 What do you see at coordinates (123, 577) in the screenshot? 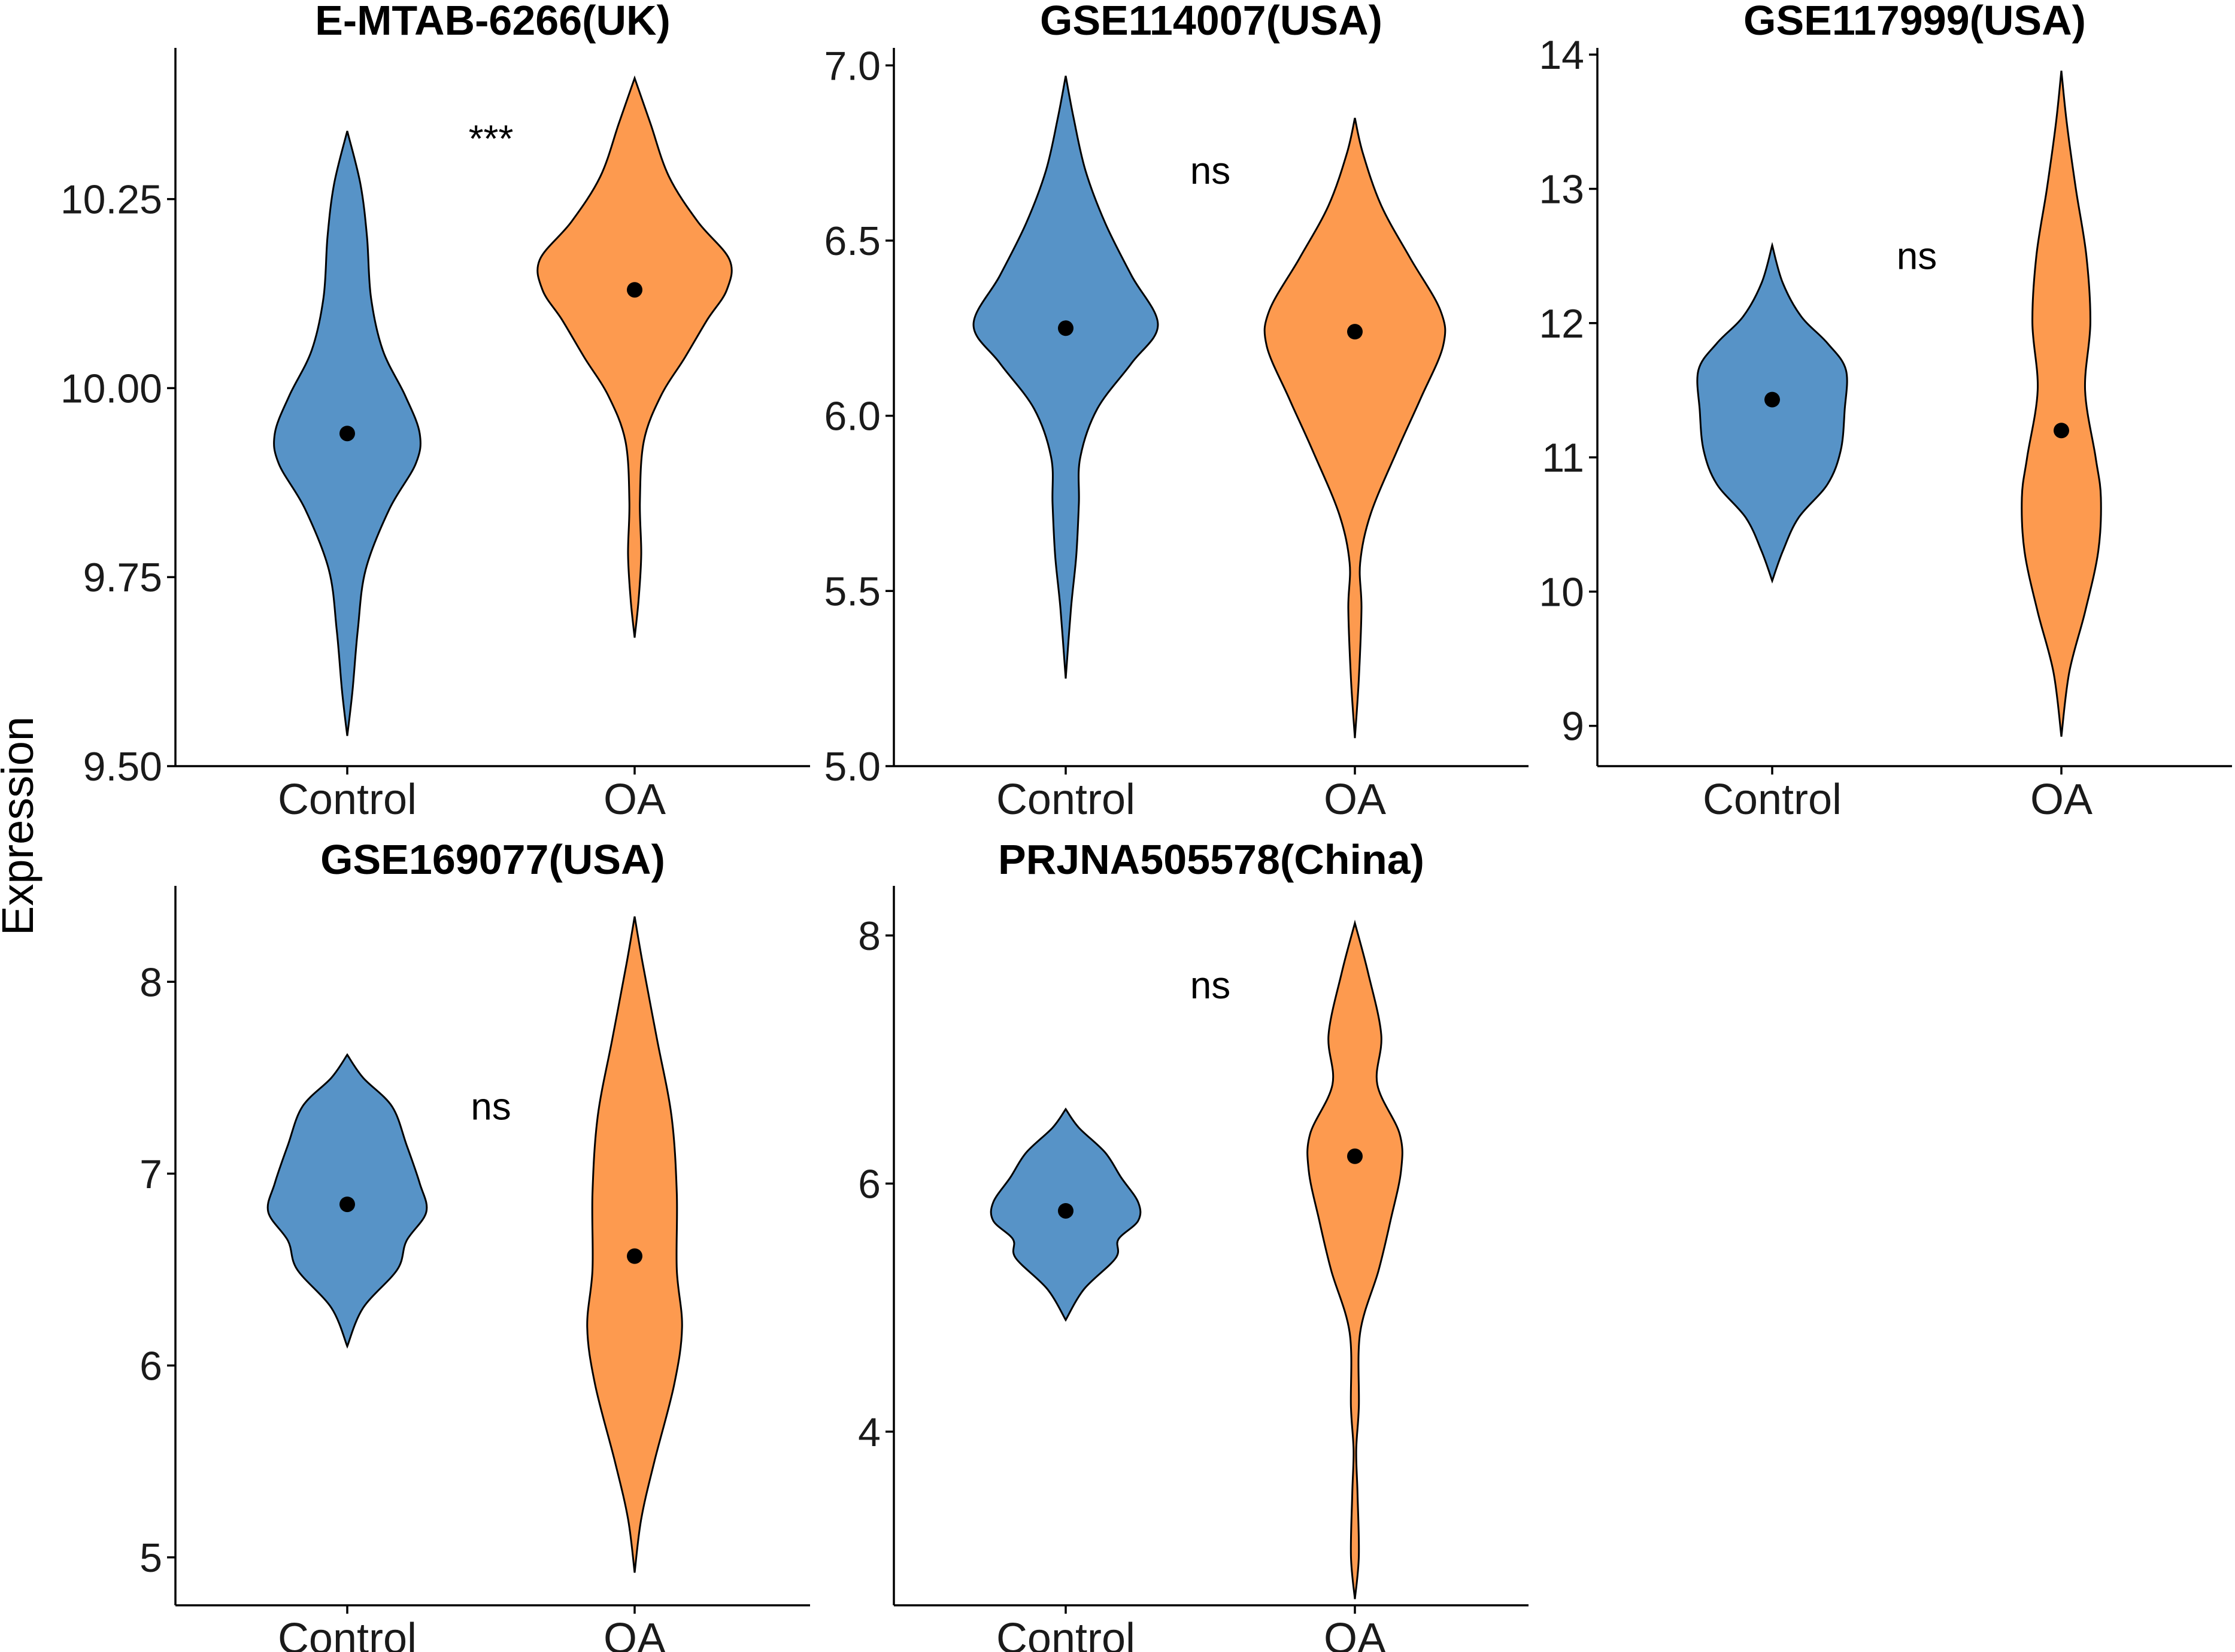
I see `y-tick-label: 9.75` at bounding box center [123, 577].